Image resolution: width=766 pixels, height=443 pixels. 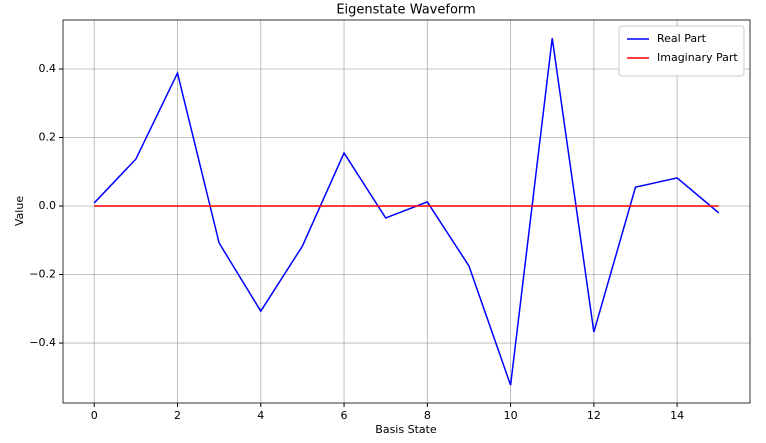 What do you see at coordinates (94, 415) in the screenshot?
I see `x-tick-label: 0` at bounding box center [94, 415].